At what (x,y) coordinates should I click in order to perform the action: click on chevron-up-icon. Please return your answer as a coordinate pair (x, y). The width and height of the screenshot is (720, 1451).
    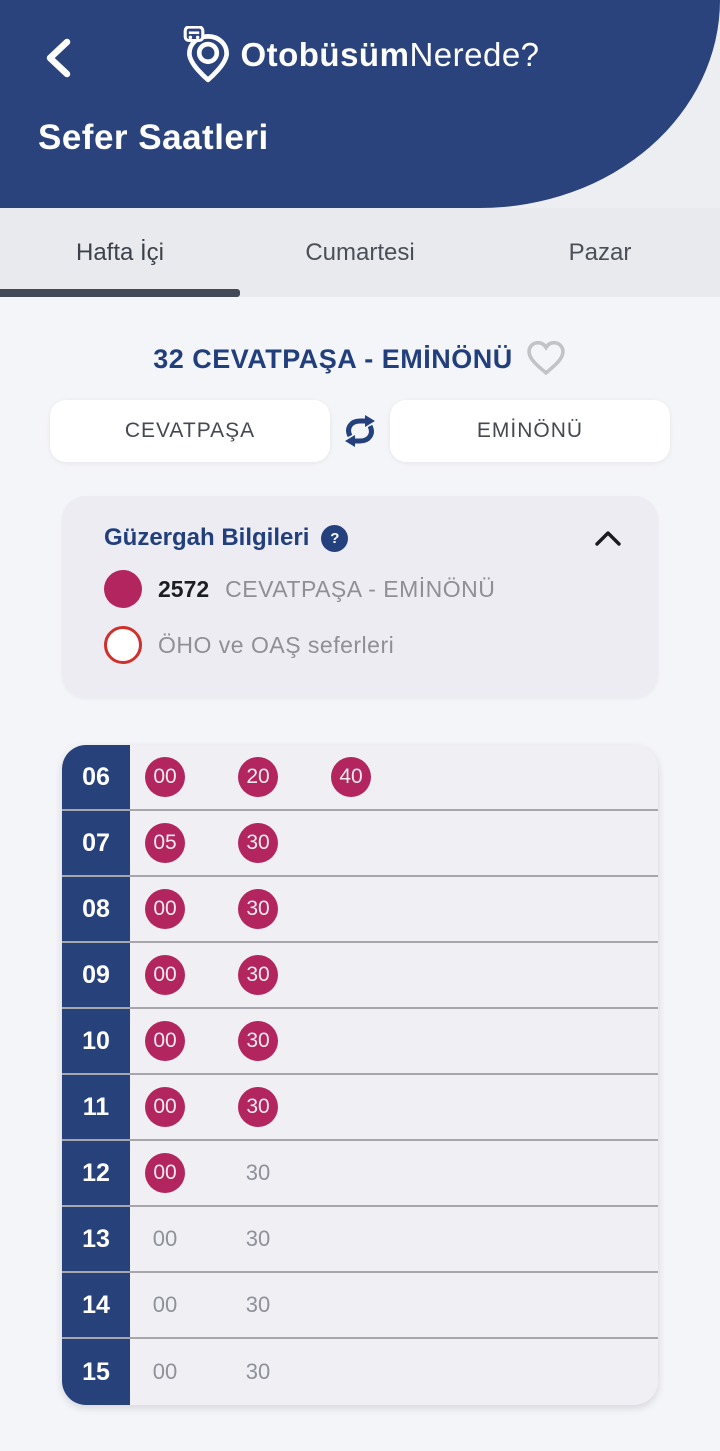
    Looking at the image, I should click on (608, 538).